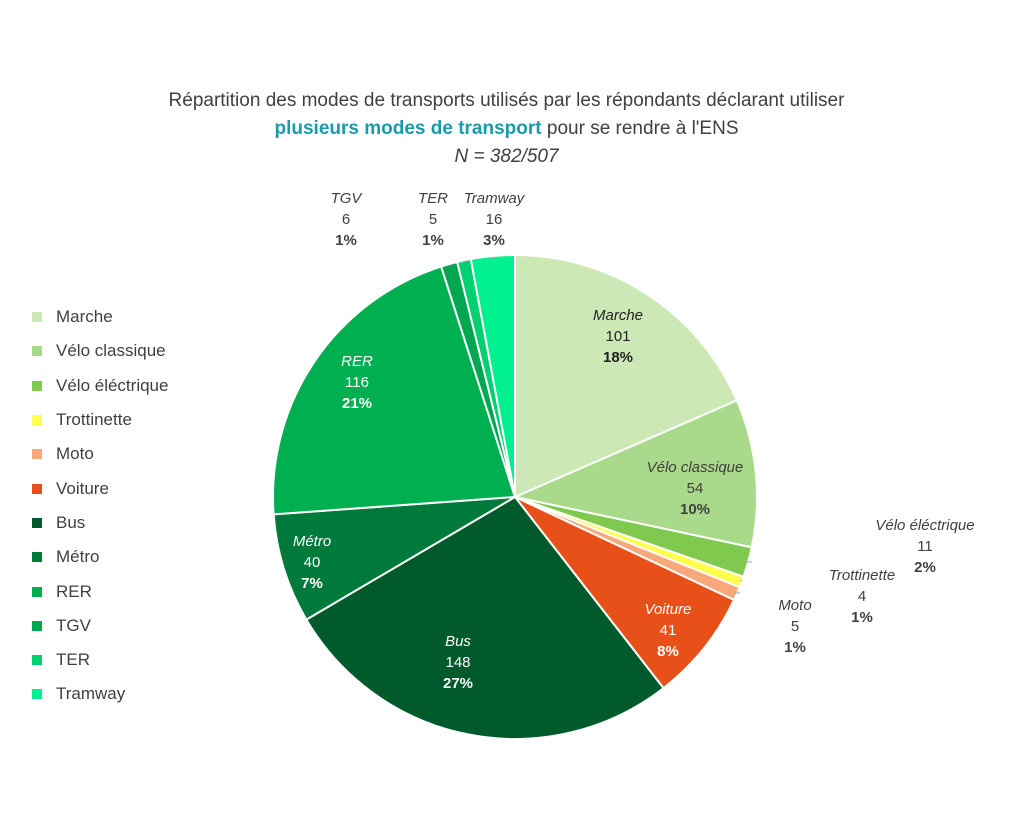 The height and width of the screenshot is (818, 1013). What do you see at coordinates (312, 562) in the screenshot?
I see `data-label-7: Métro 40 7%` at bounding box center [312, 562].